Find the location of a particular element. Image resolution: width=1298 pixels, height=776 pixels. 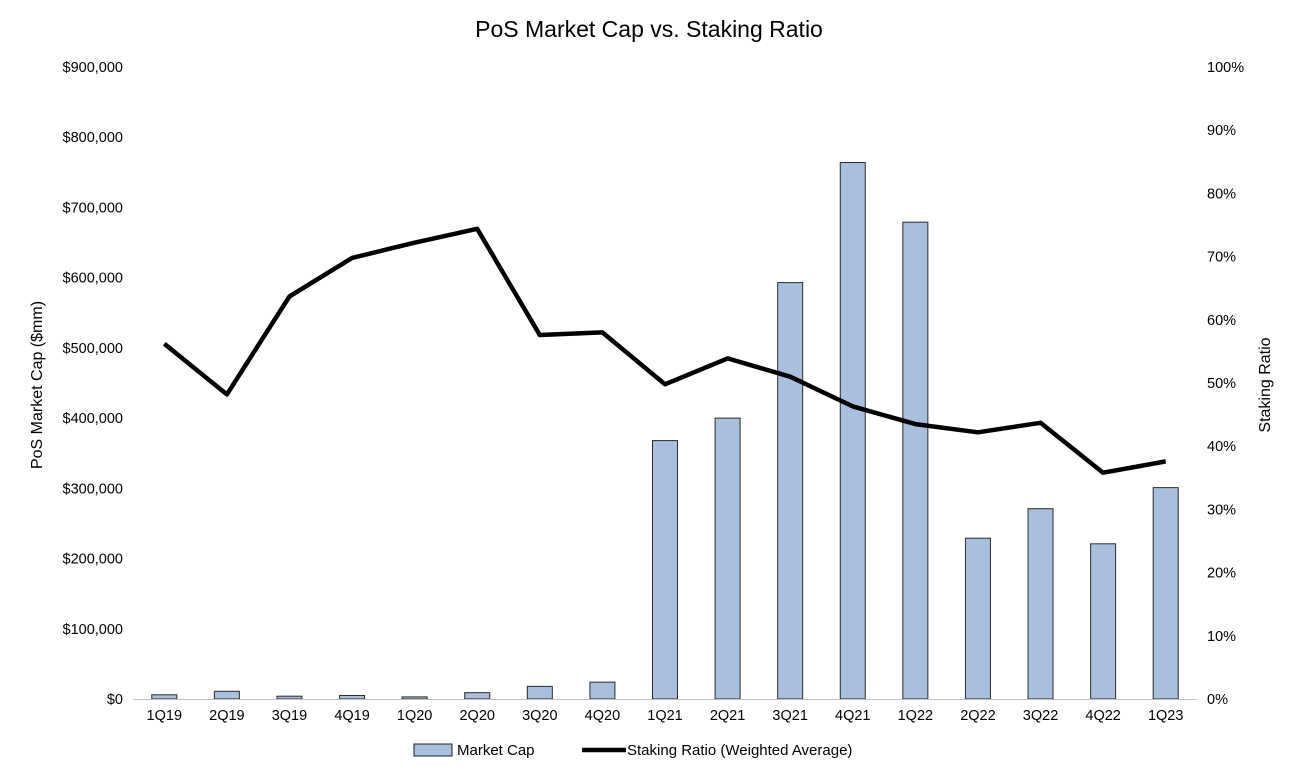

x-tick-label: 4Q21 is located at coordinates (852, 716).